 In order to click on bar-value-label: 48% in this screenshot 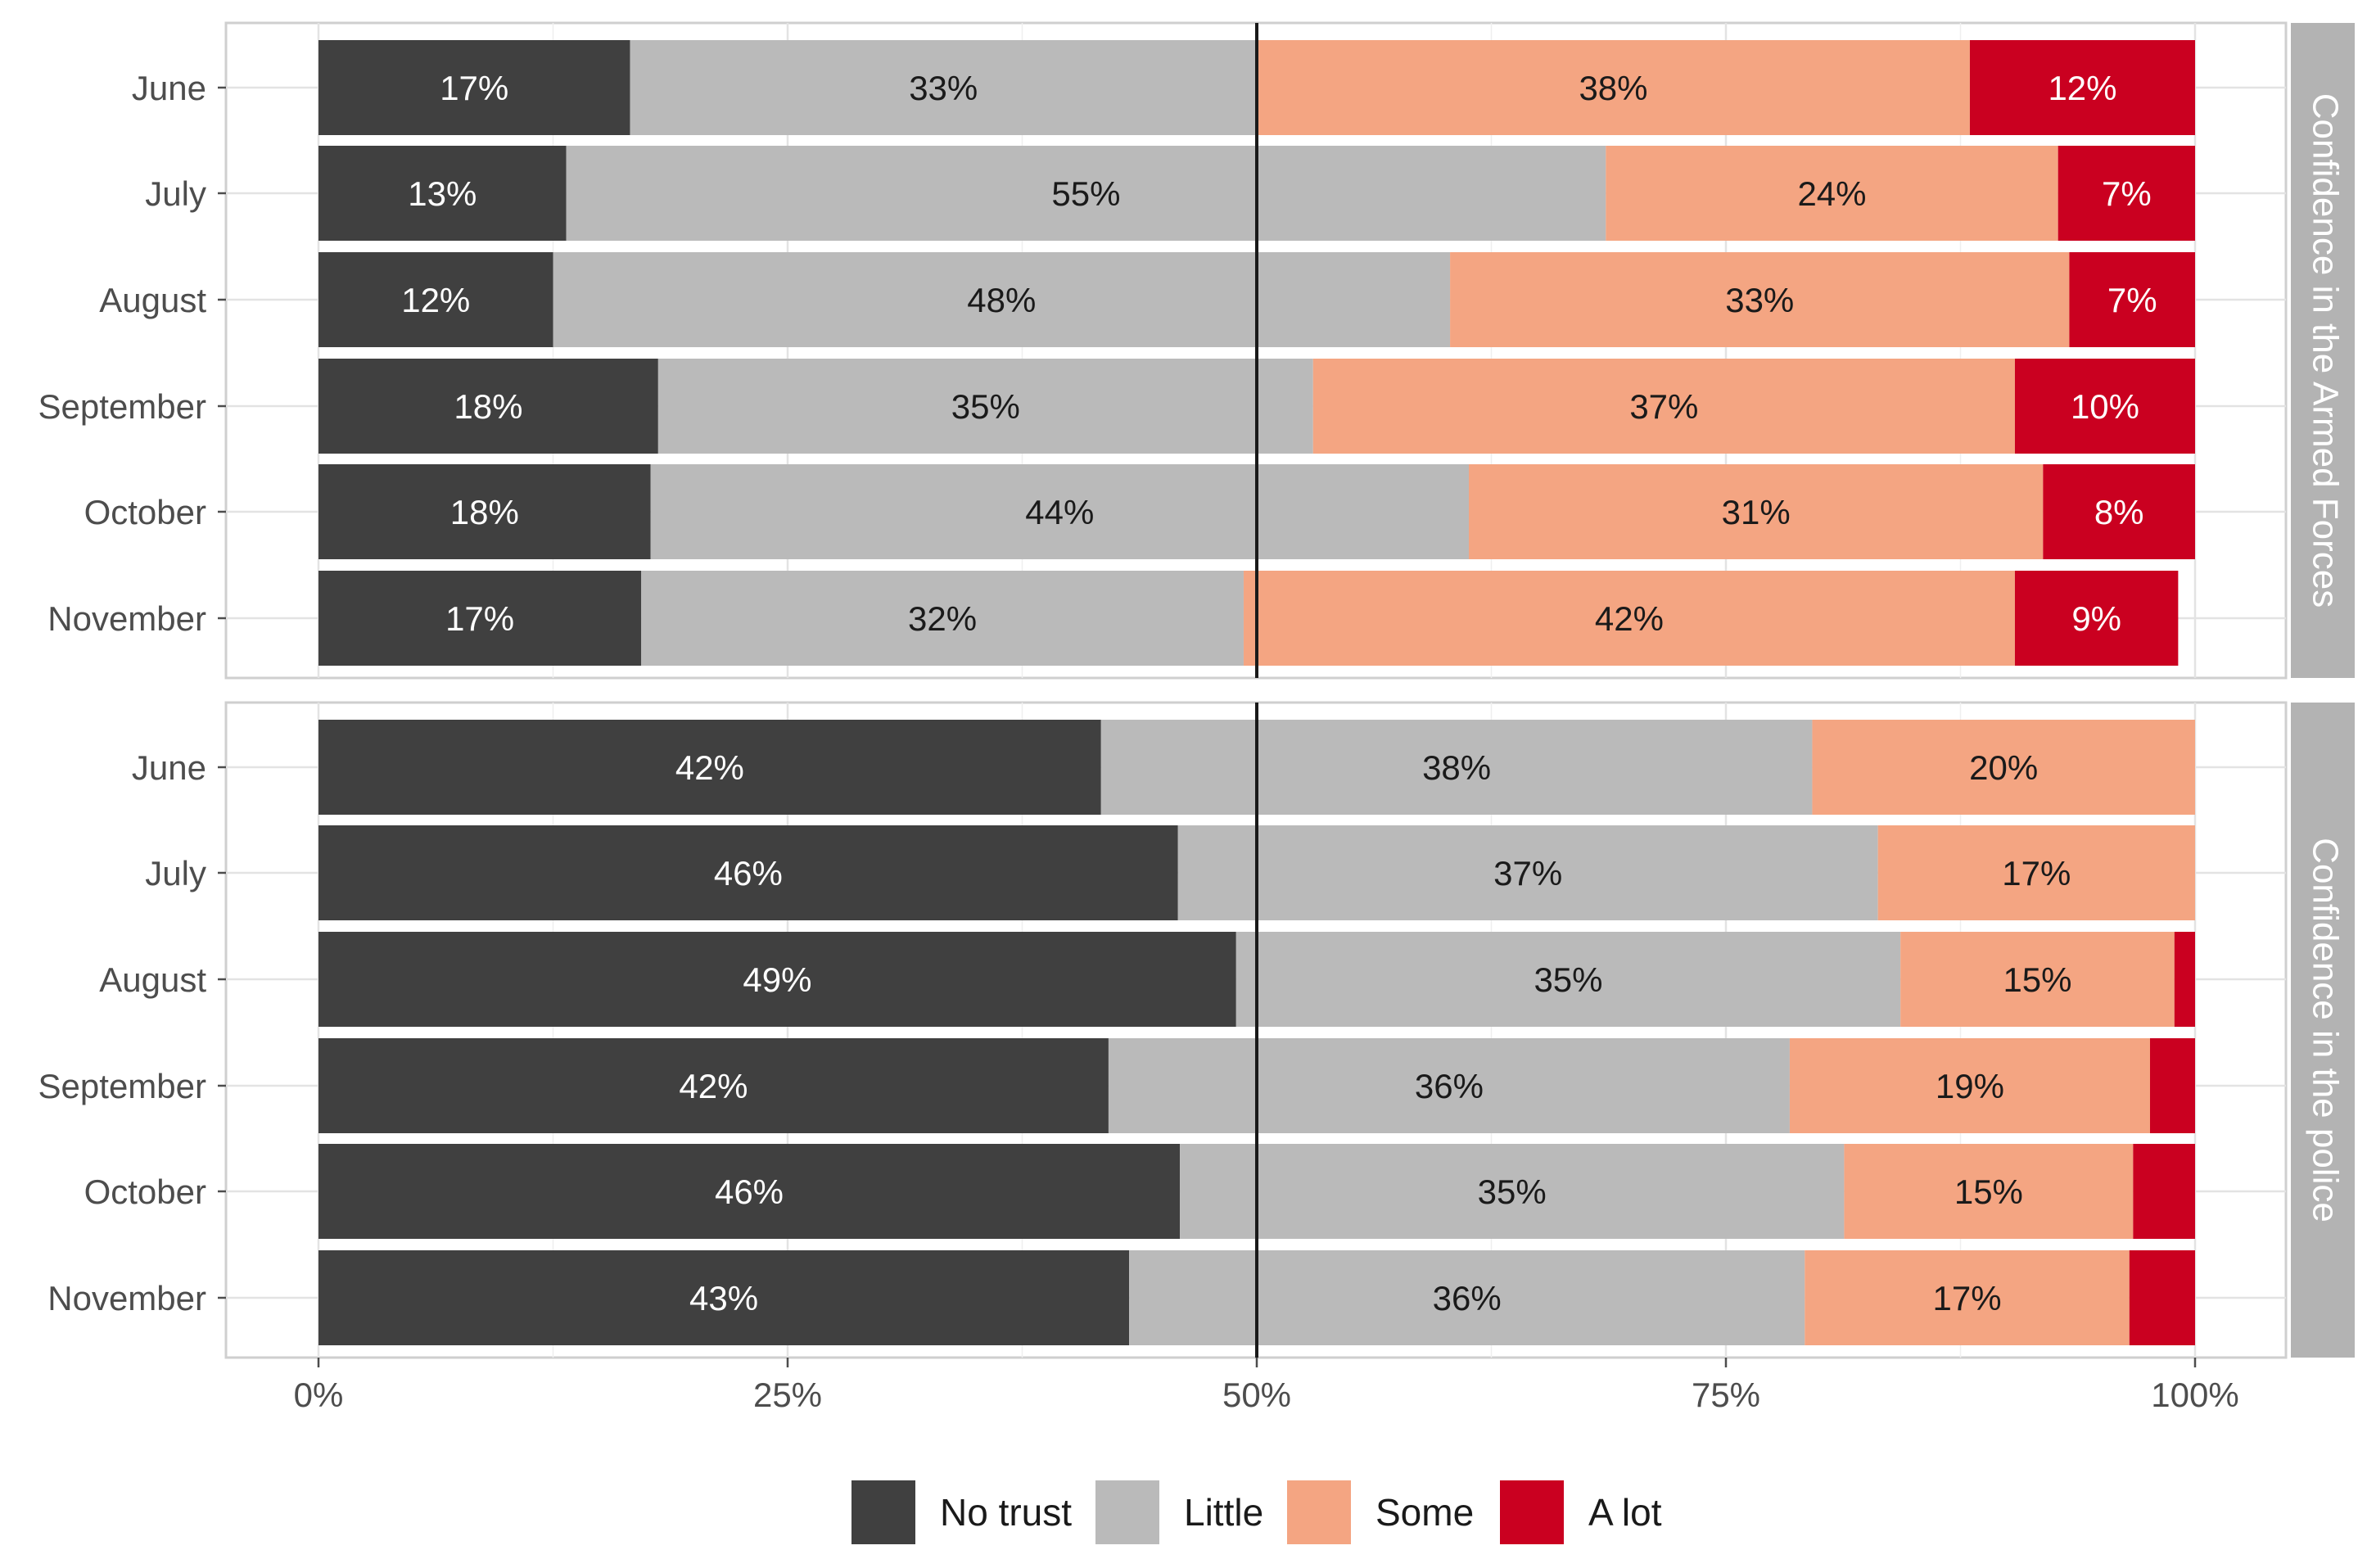, I will do `click(1002, 300)`.